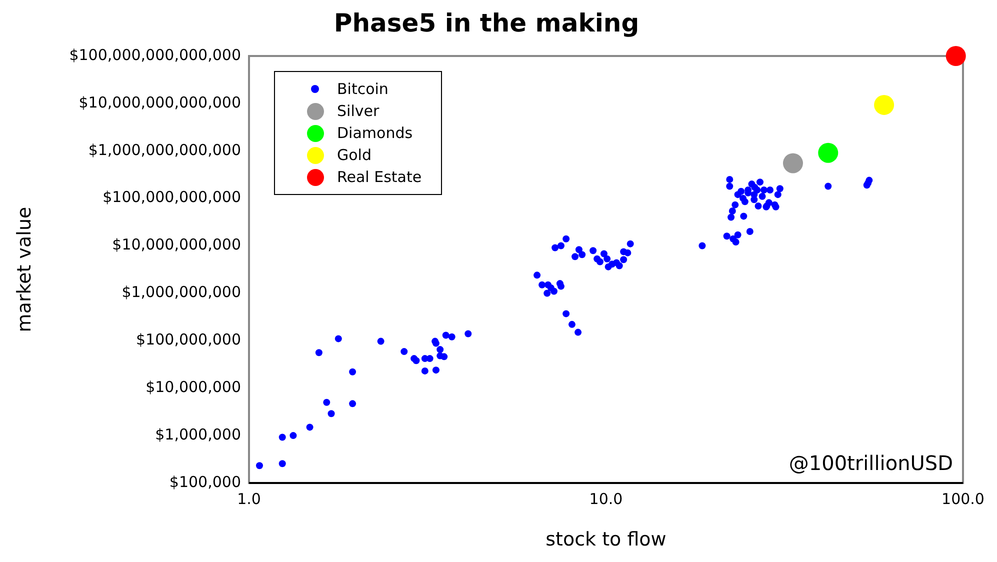 This screenshot has width=997, height=562. I want to click on x-tick-label: 1.0, so click(249, 499).